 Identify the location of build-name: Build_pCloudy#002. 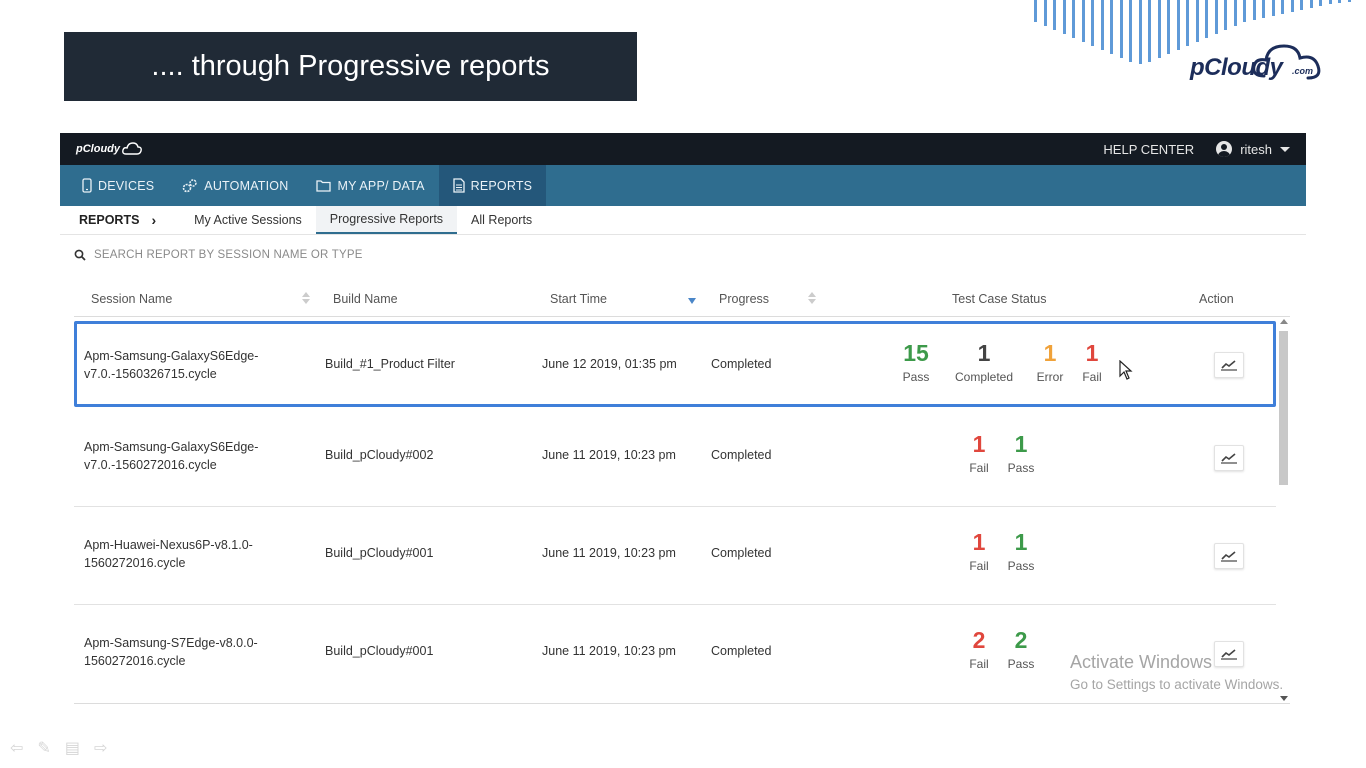
(379, 455).